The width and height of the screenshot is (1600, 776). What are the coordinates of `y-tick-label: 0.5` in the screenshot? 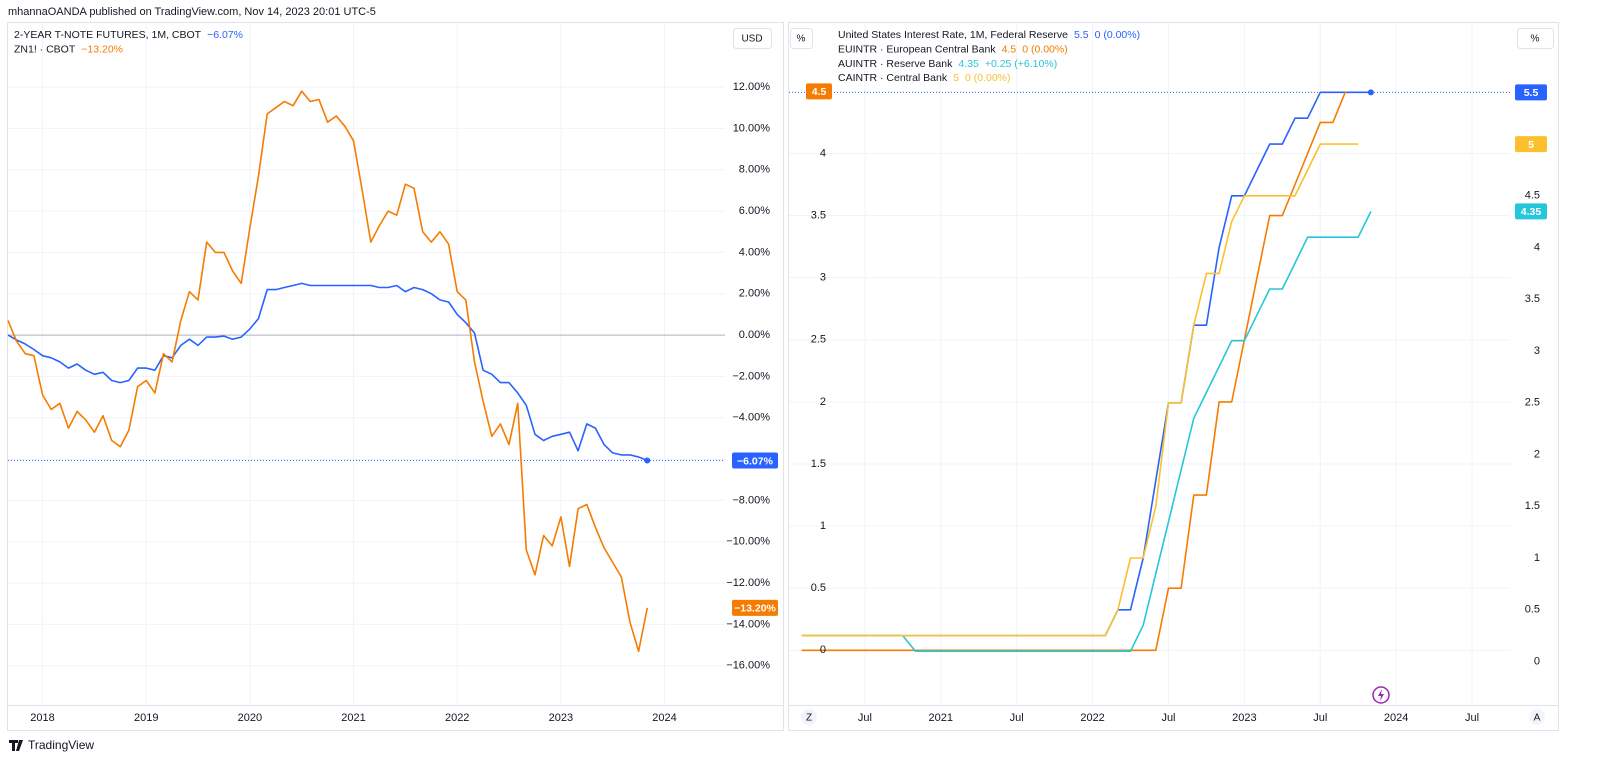 It's located at (818, 588).